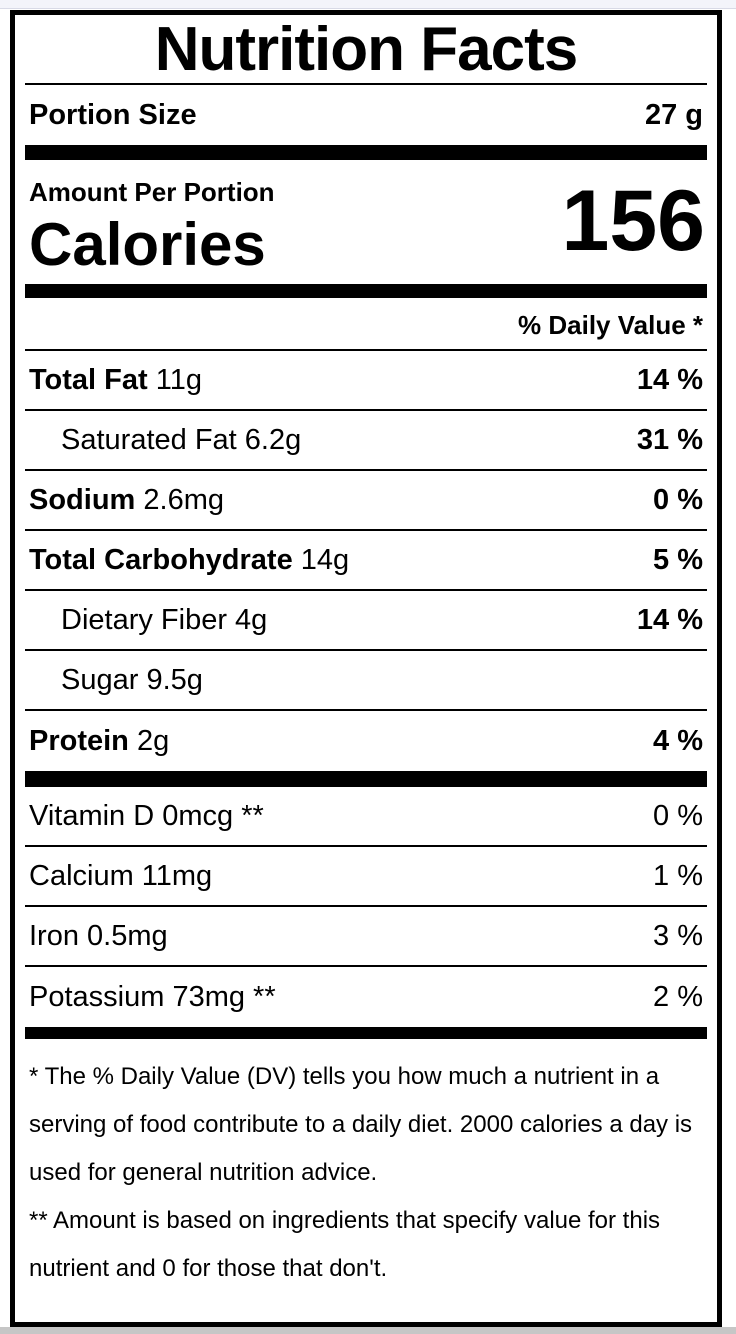  What do you see at coordinates (366, 741) in the screenshot?
I see `nutrient-row-protein: Protein 2g 4 %` at bounding box center [366, 741].